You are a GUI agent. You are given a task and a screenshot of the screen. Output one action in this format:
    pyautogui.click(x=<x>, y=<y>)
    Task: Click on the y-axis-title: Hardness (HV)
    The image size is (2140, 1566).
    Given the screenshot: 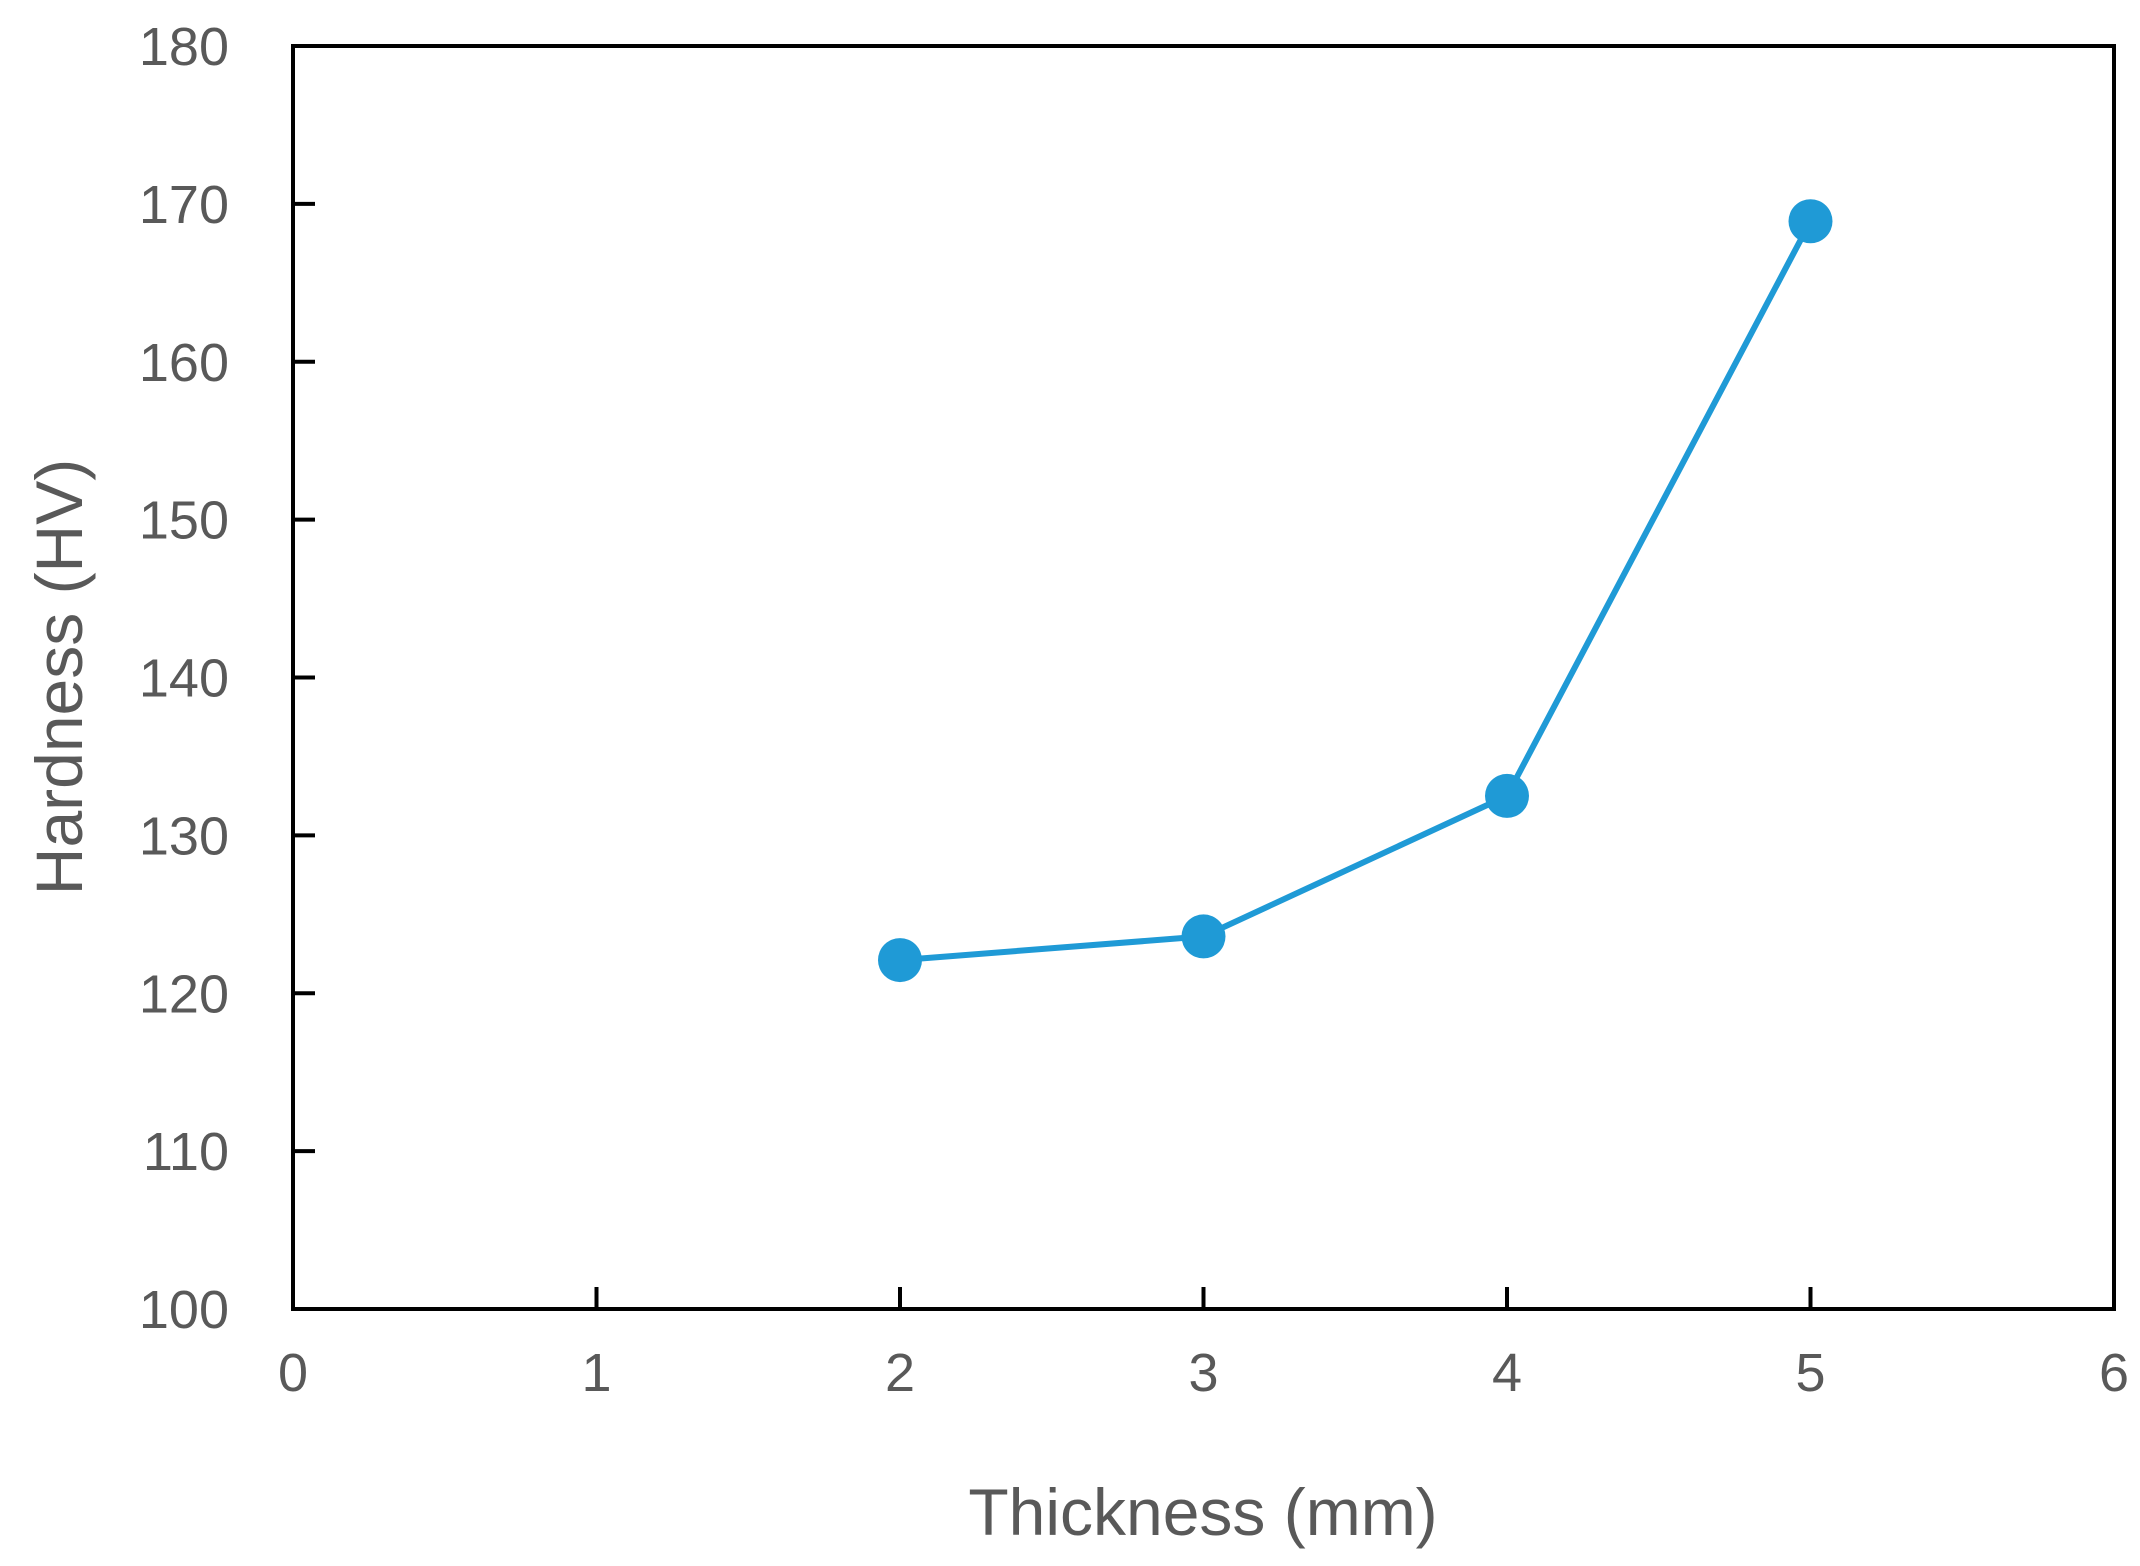 What is the action you would take?
    pyautogui.click(x=59, y=677)
    